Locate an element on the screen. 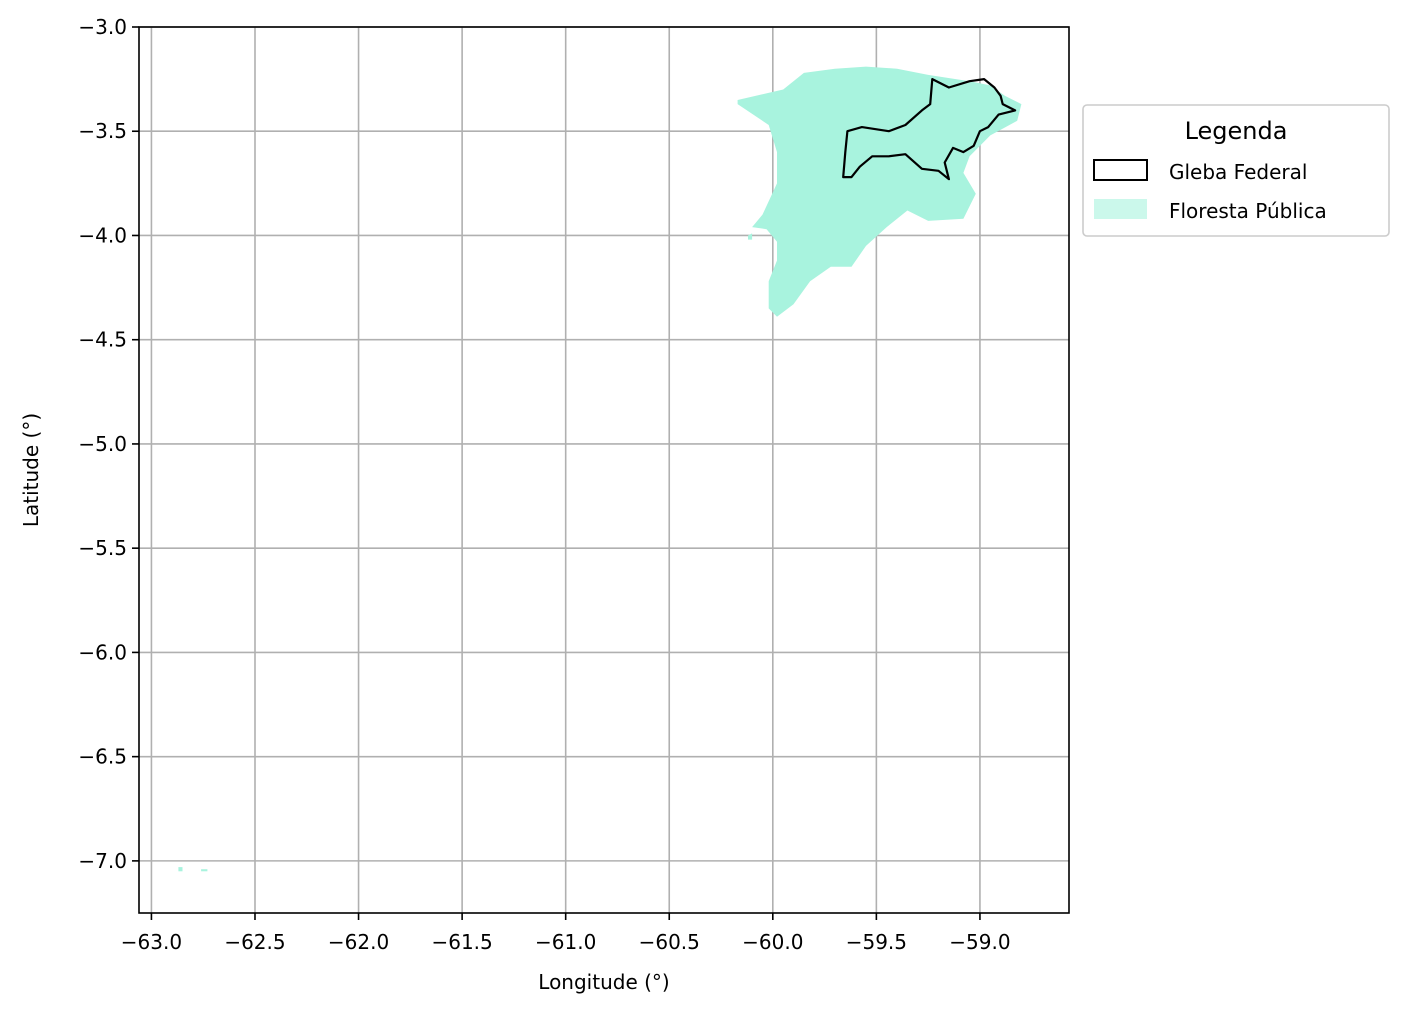  x-tick-label: −63.0 is located at coordinates (151, 942).